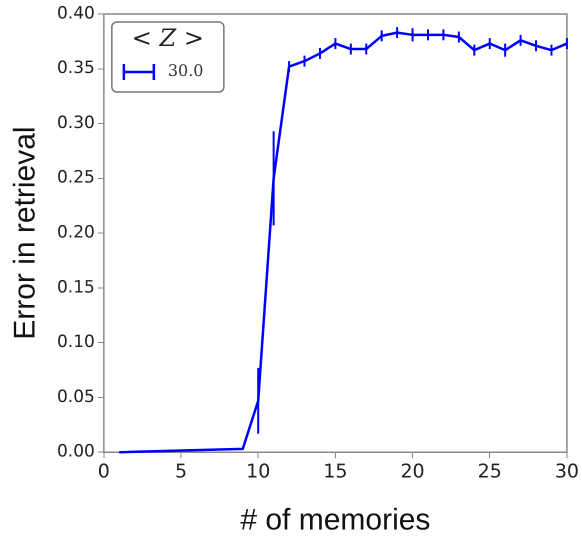 The width and height of the screenshot is (582, 547). Describe the element at coordinates (186, 70) in the screenshot. I see `legend-label: 30.0` at that location.